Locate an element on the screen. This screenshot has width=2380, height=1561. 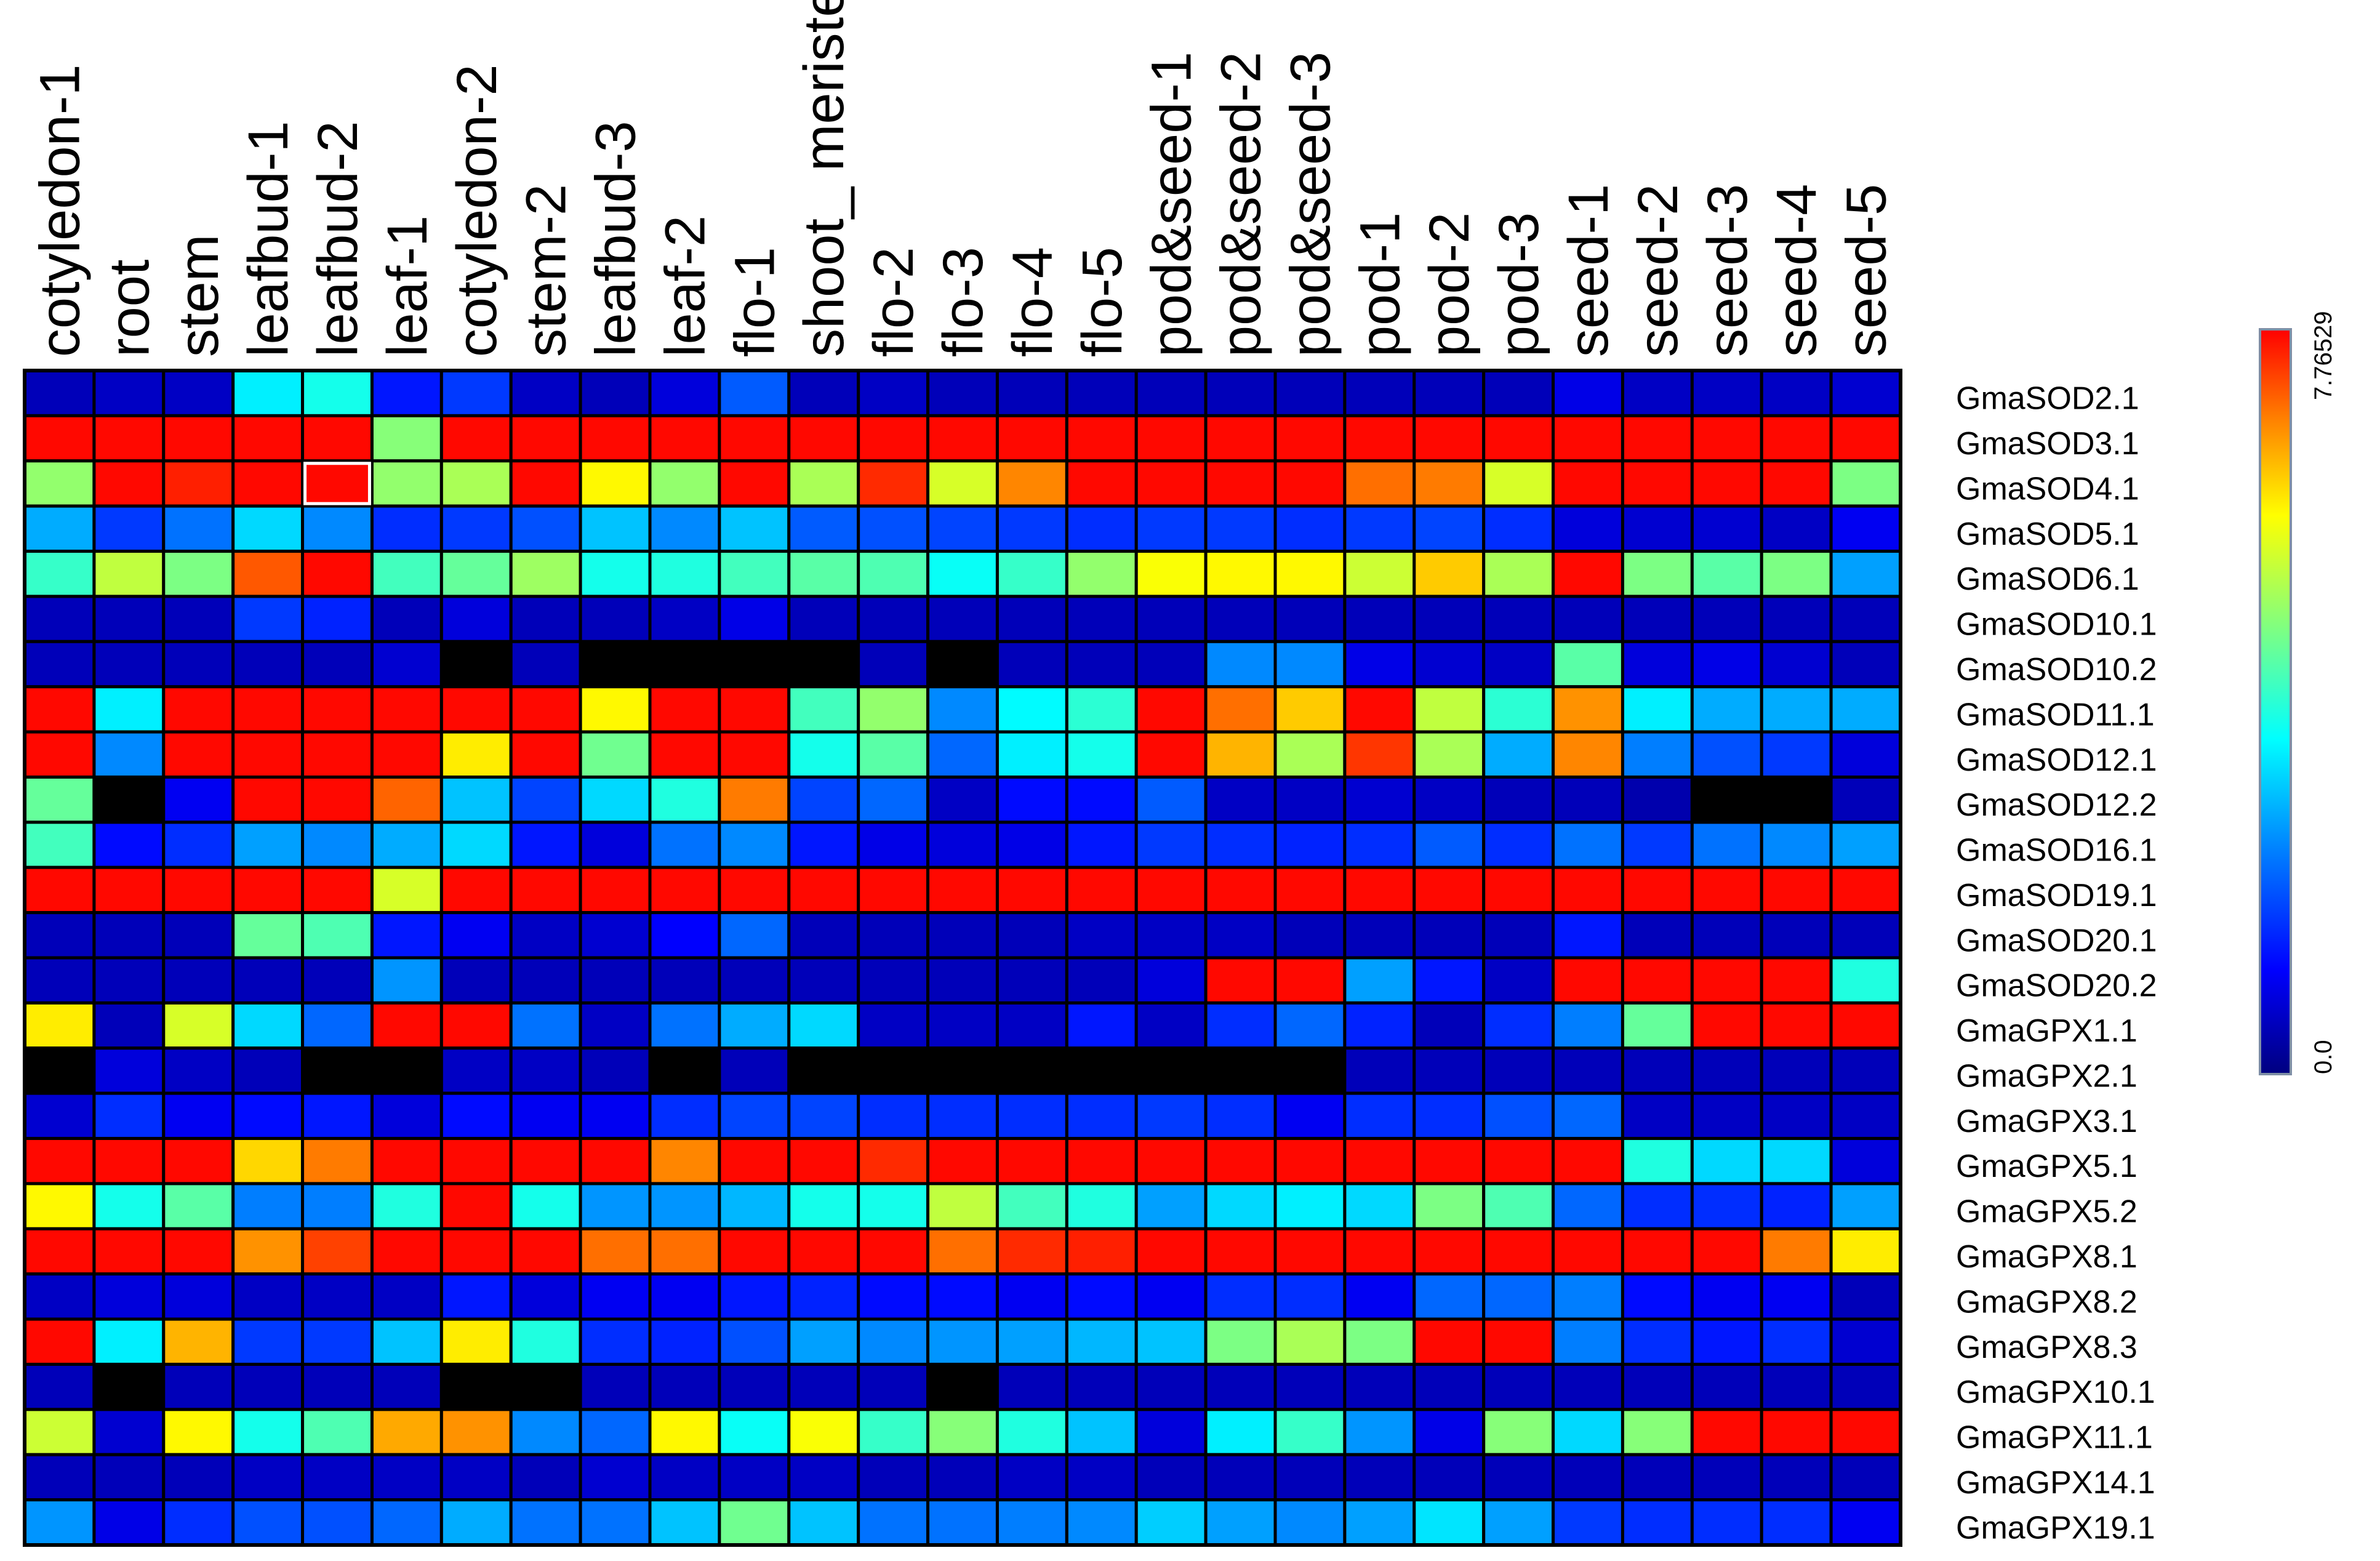
column-label: leaf-1 is located at coordinates (407, 286).